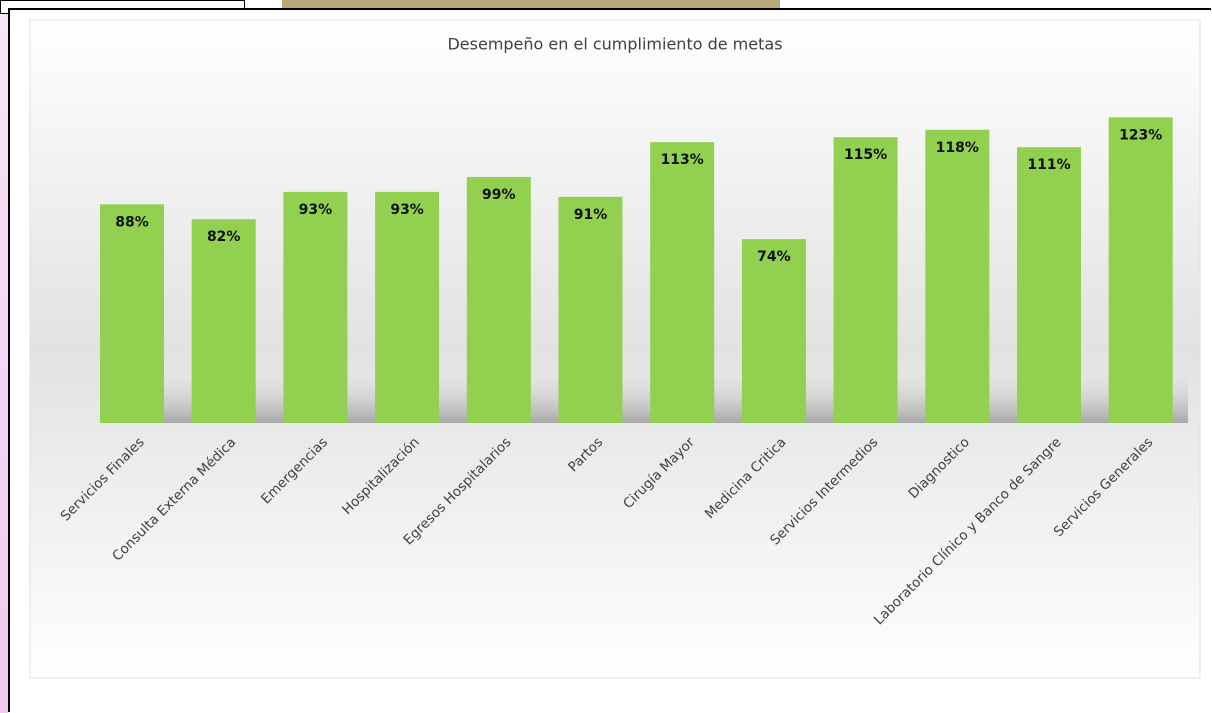 This screenshot has width=1212, height=713. What do you see at coordinates (531, 4) in the screenshot?
I see `header-image` at bounding box center [531, 4].